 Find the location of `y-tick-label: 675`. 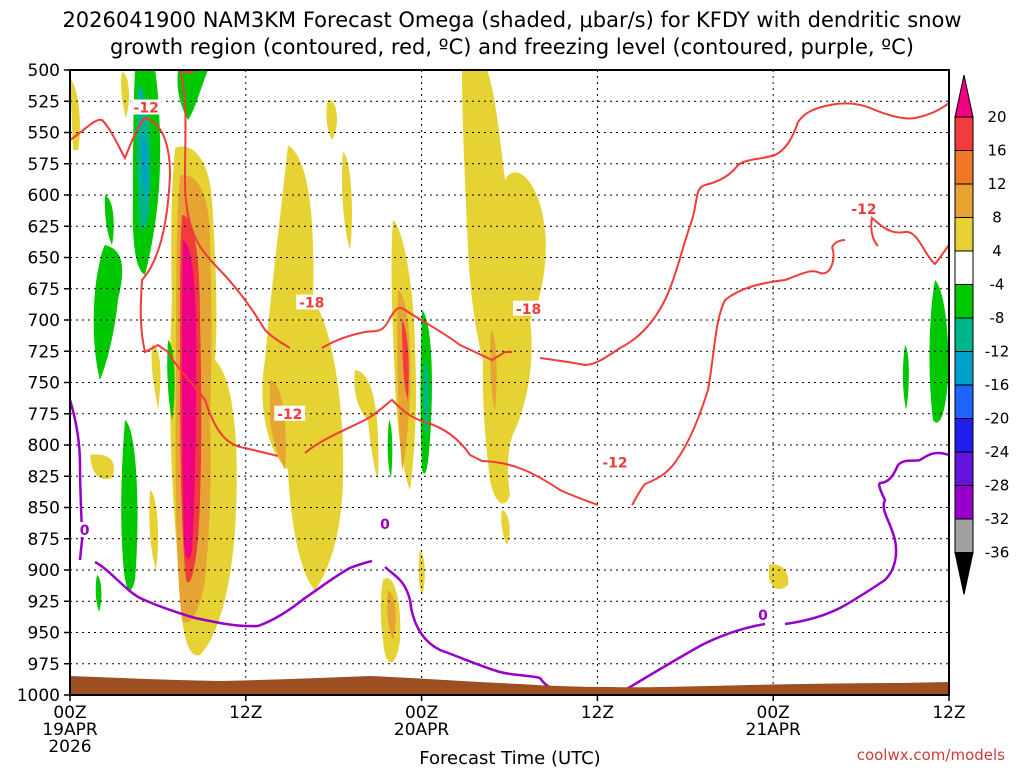

y-tick-label: 675 is located at coordinates (44, 290).